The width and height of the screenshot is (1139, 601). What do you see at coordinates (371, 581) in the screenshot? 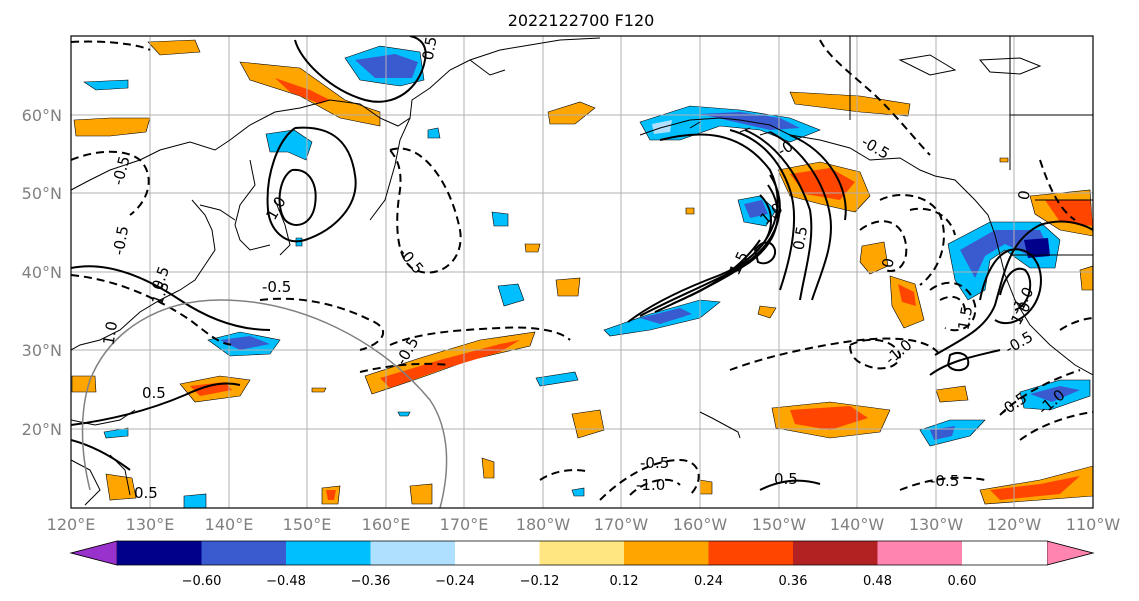
I see `colorbar-tick-label: −0.36` at bounding box center [371, 581].